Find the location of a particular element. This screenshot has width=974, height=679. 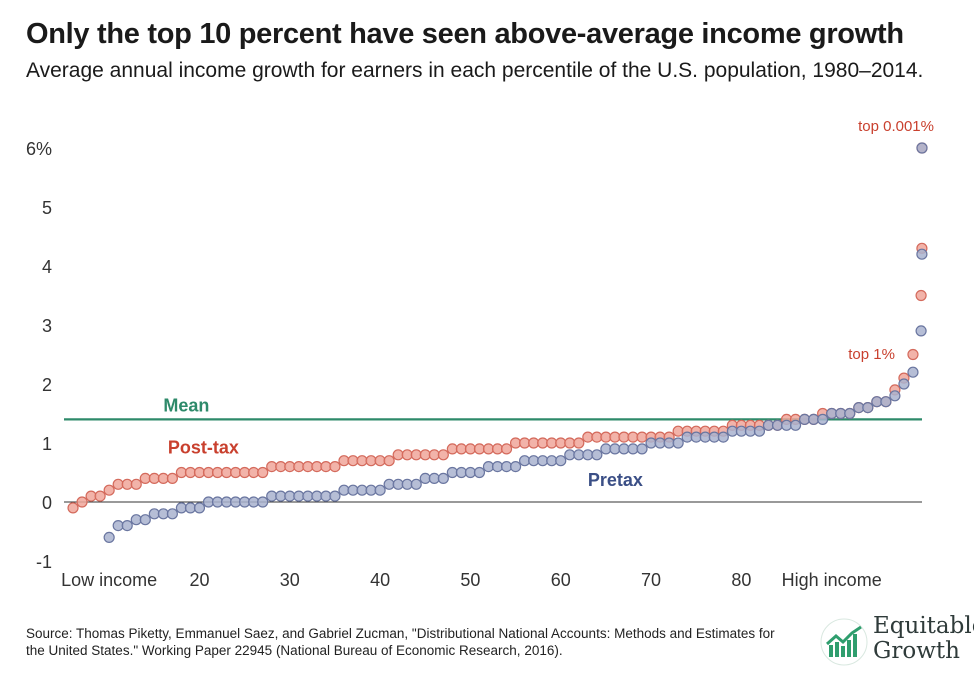

y-tick-label: 5 is located at coordinates (47, 208).